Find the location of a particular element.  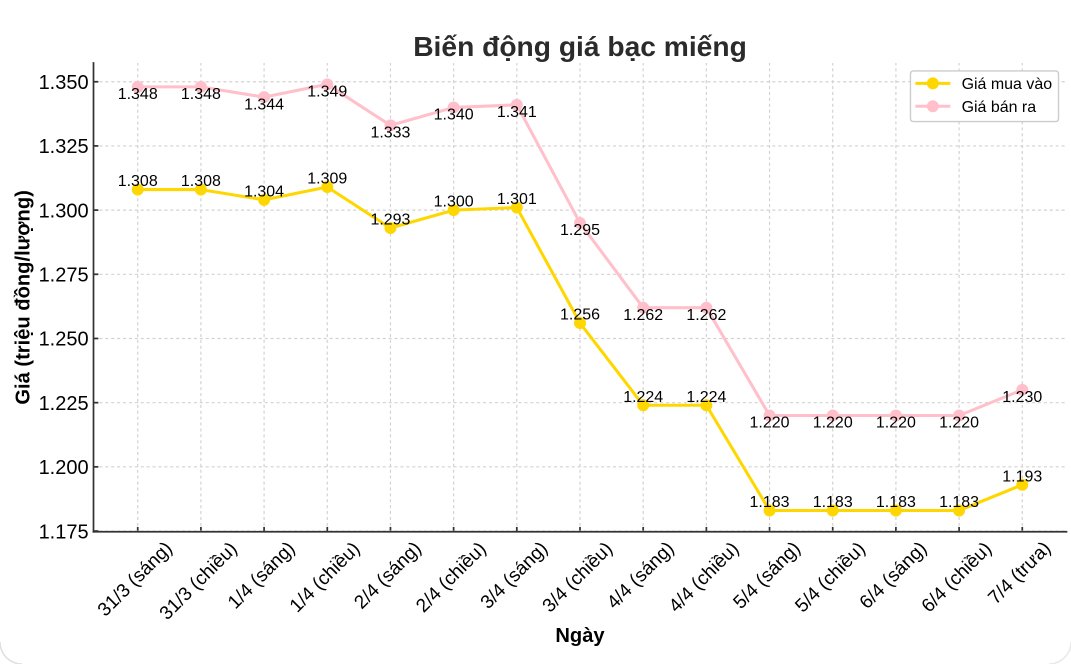

svg-text: 1.250 is located at coordinates (64, 340).